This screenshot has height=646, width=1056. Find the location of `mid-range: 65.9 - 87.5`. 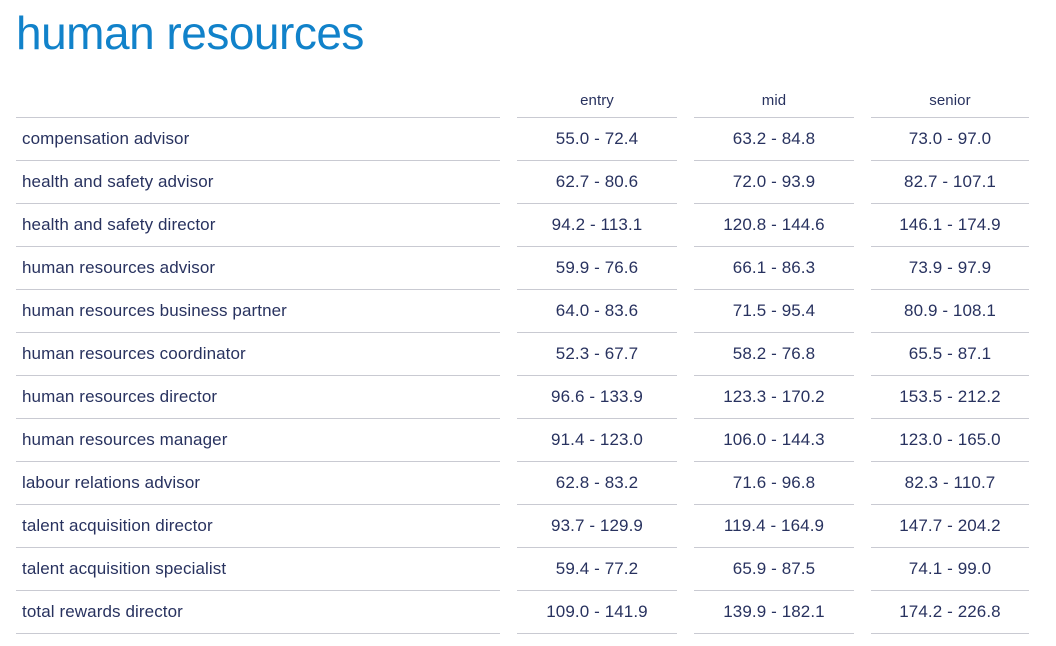

mid-range: 65.9 - 87.5 is located at coordinates (774, 570).